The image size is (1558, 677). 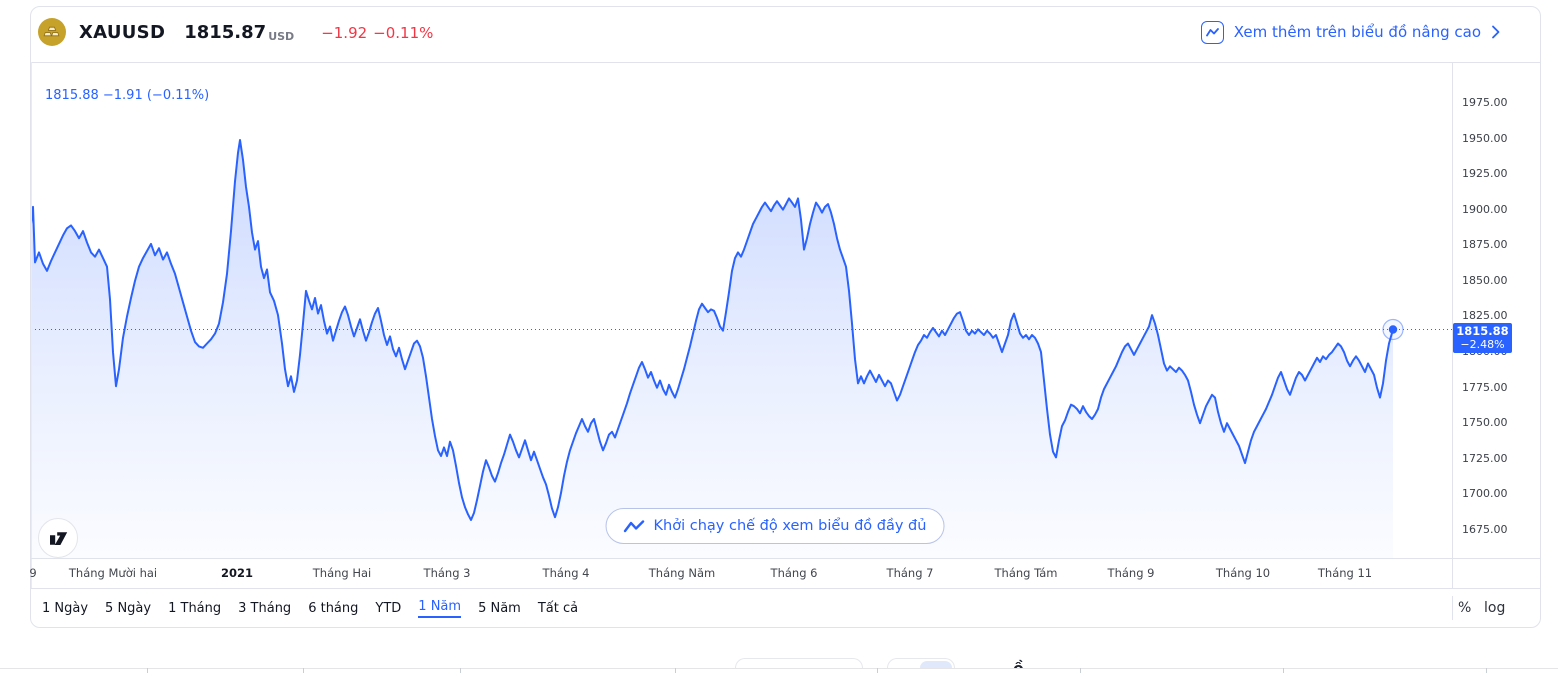 What do you see at coordinates (558, 608) in the screenshot?
I see `range-button-tất-cả: Tất cả` at bounding box center [558, 608].